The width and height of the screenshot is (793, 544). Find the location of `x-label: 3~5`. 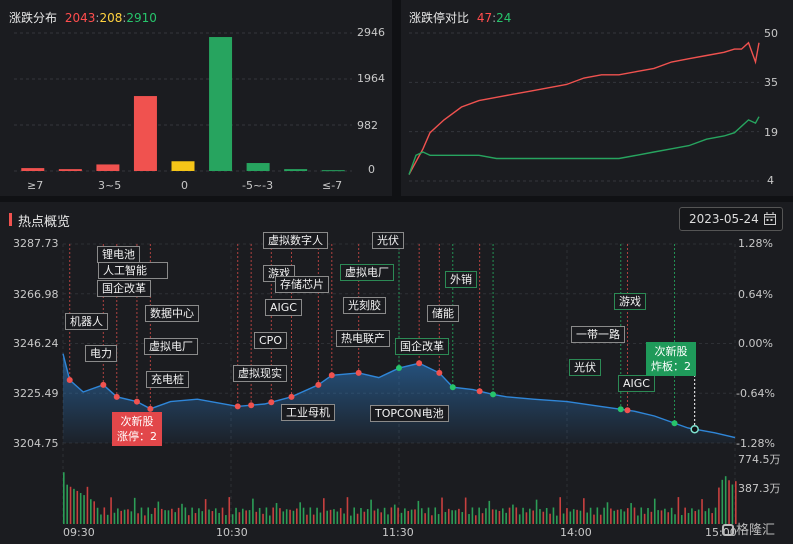

x-label: 3~5 is located at coordinates (110, 185).